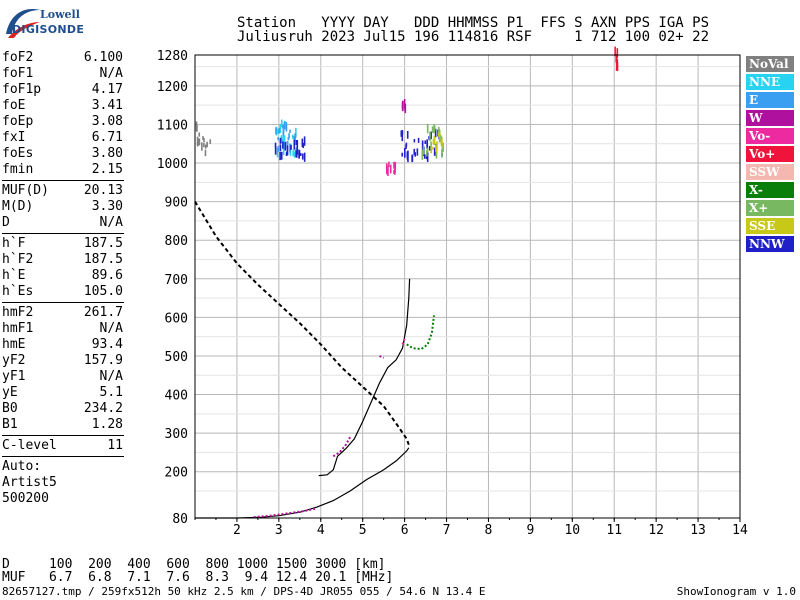 This screenshot has width=800, height=600. I want to click on param-value: 261.7, so click(103, 312).